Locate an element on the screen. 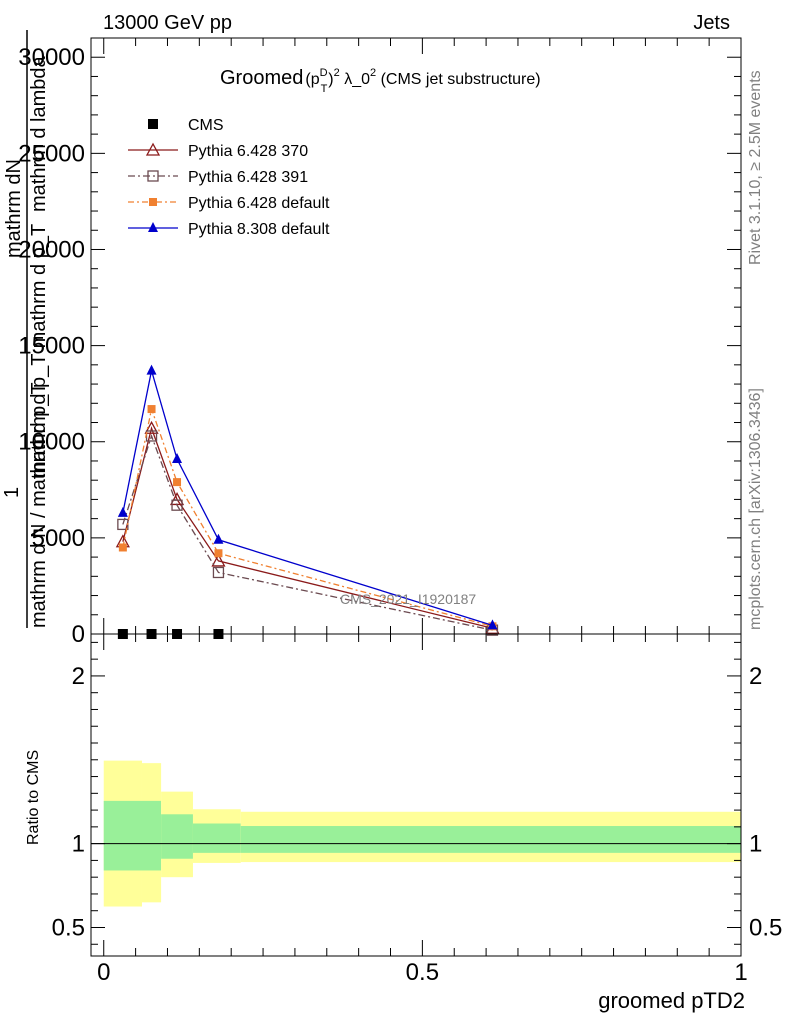 The height and width of the screenshot is (1024, 786). main-ytick-label: 5000 is located at coordinates (58, 538).